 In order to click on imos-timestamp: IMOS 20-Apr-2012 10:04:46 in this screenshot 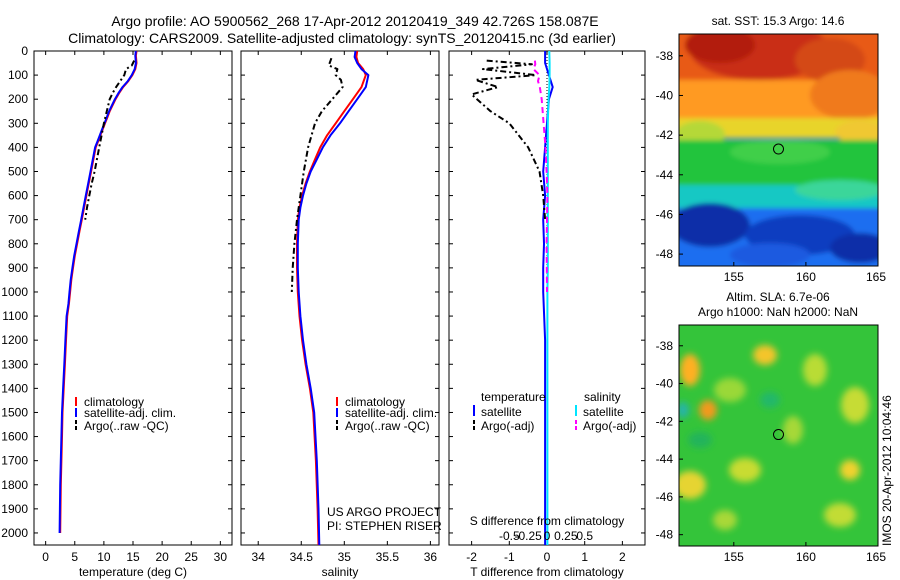, I will do `click(887, 470)`.